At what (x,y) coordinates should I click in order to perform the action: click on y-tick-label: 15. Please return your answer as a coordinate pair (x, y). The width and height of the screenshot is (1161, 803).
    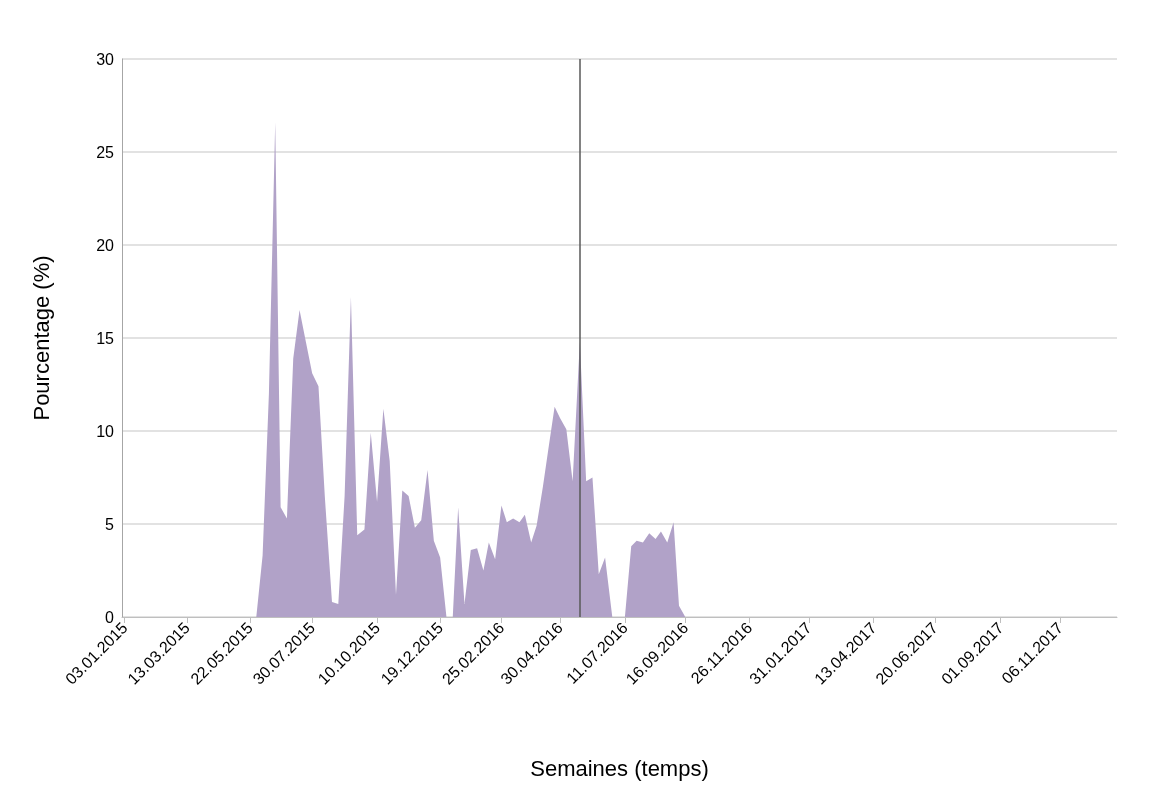
    Looking at the image, I should click on (105, 338).